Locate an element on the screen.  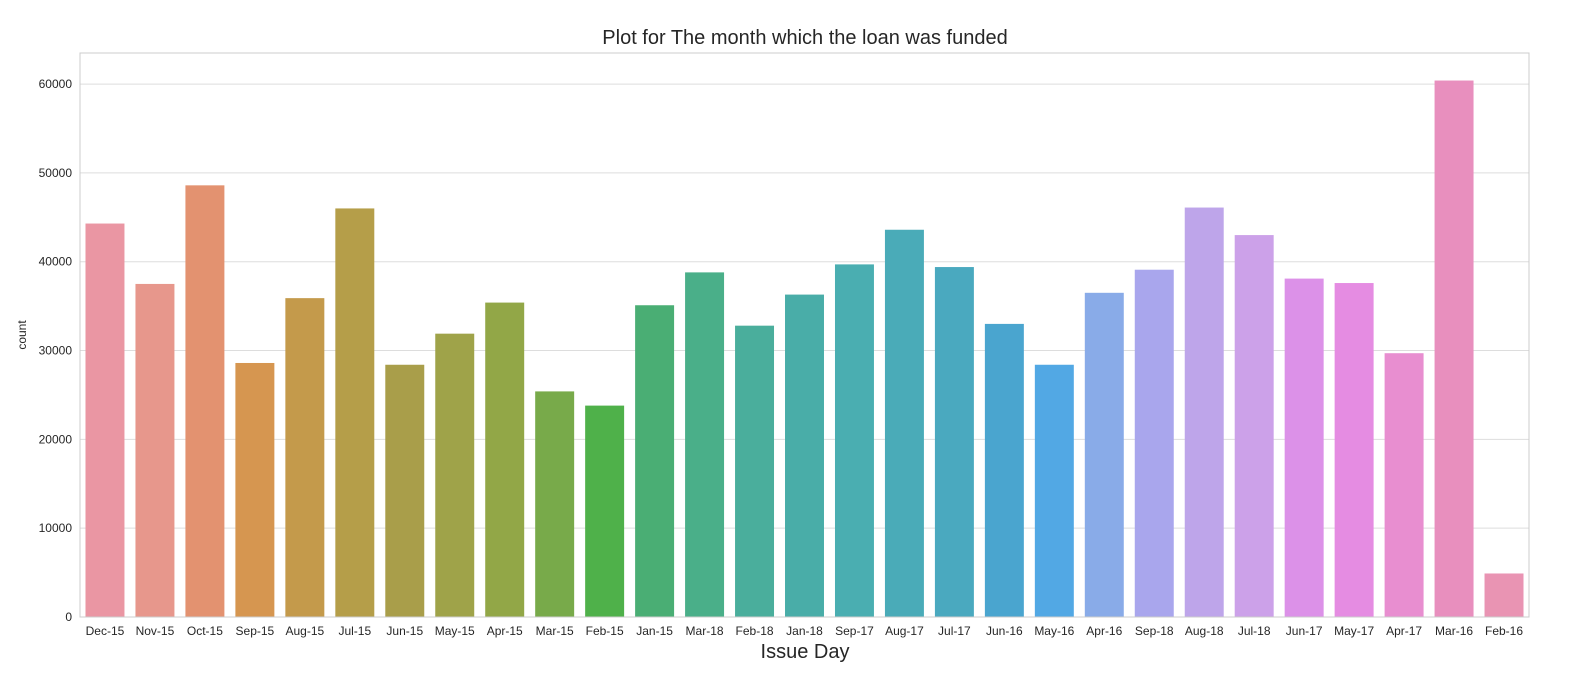
x-tick-label: Mar-16 is located at coordinates (1454, 631).